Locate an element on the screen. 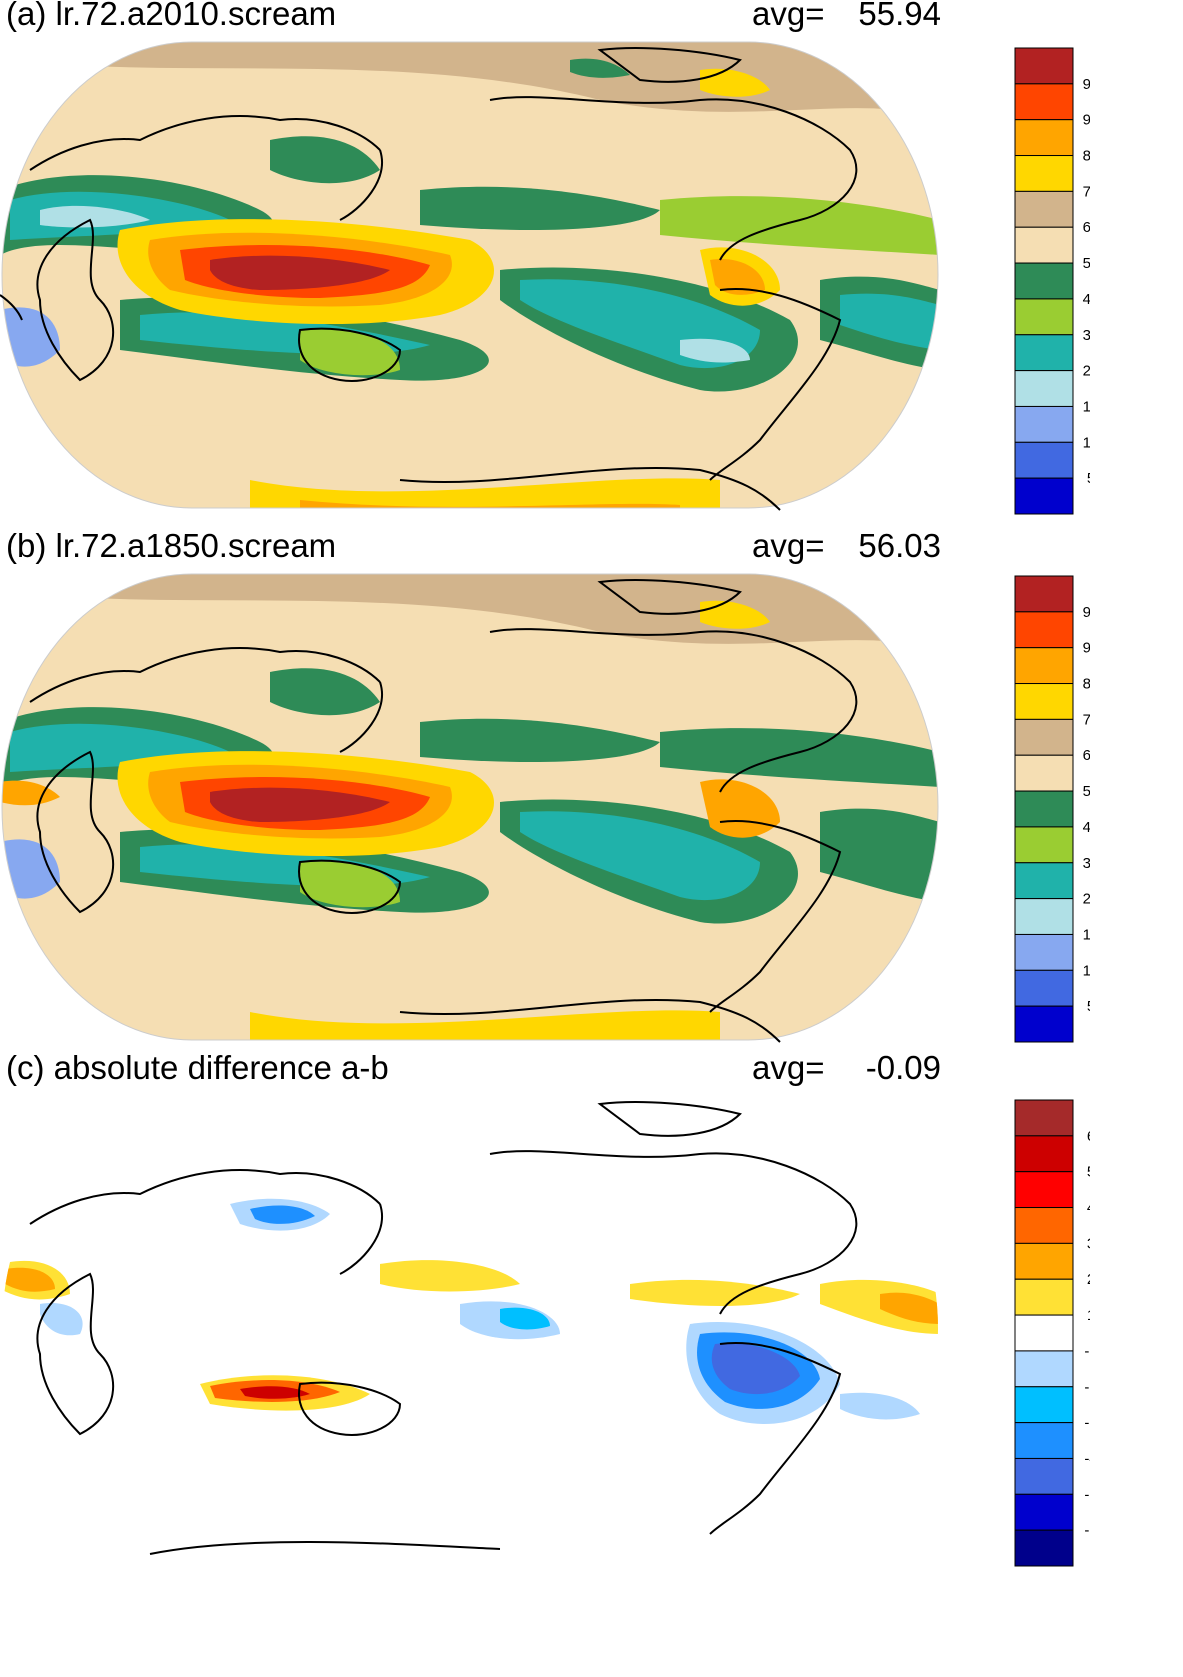  colorbar-tick-label: 4 is located at coordinates (1088, 1208).